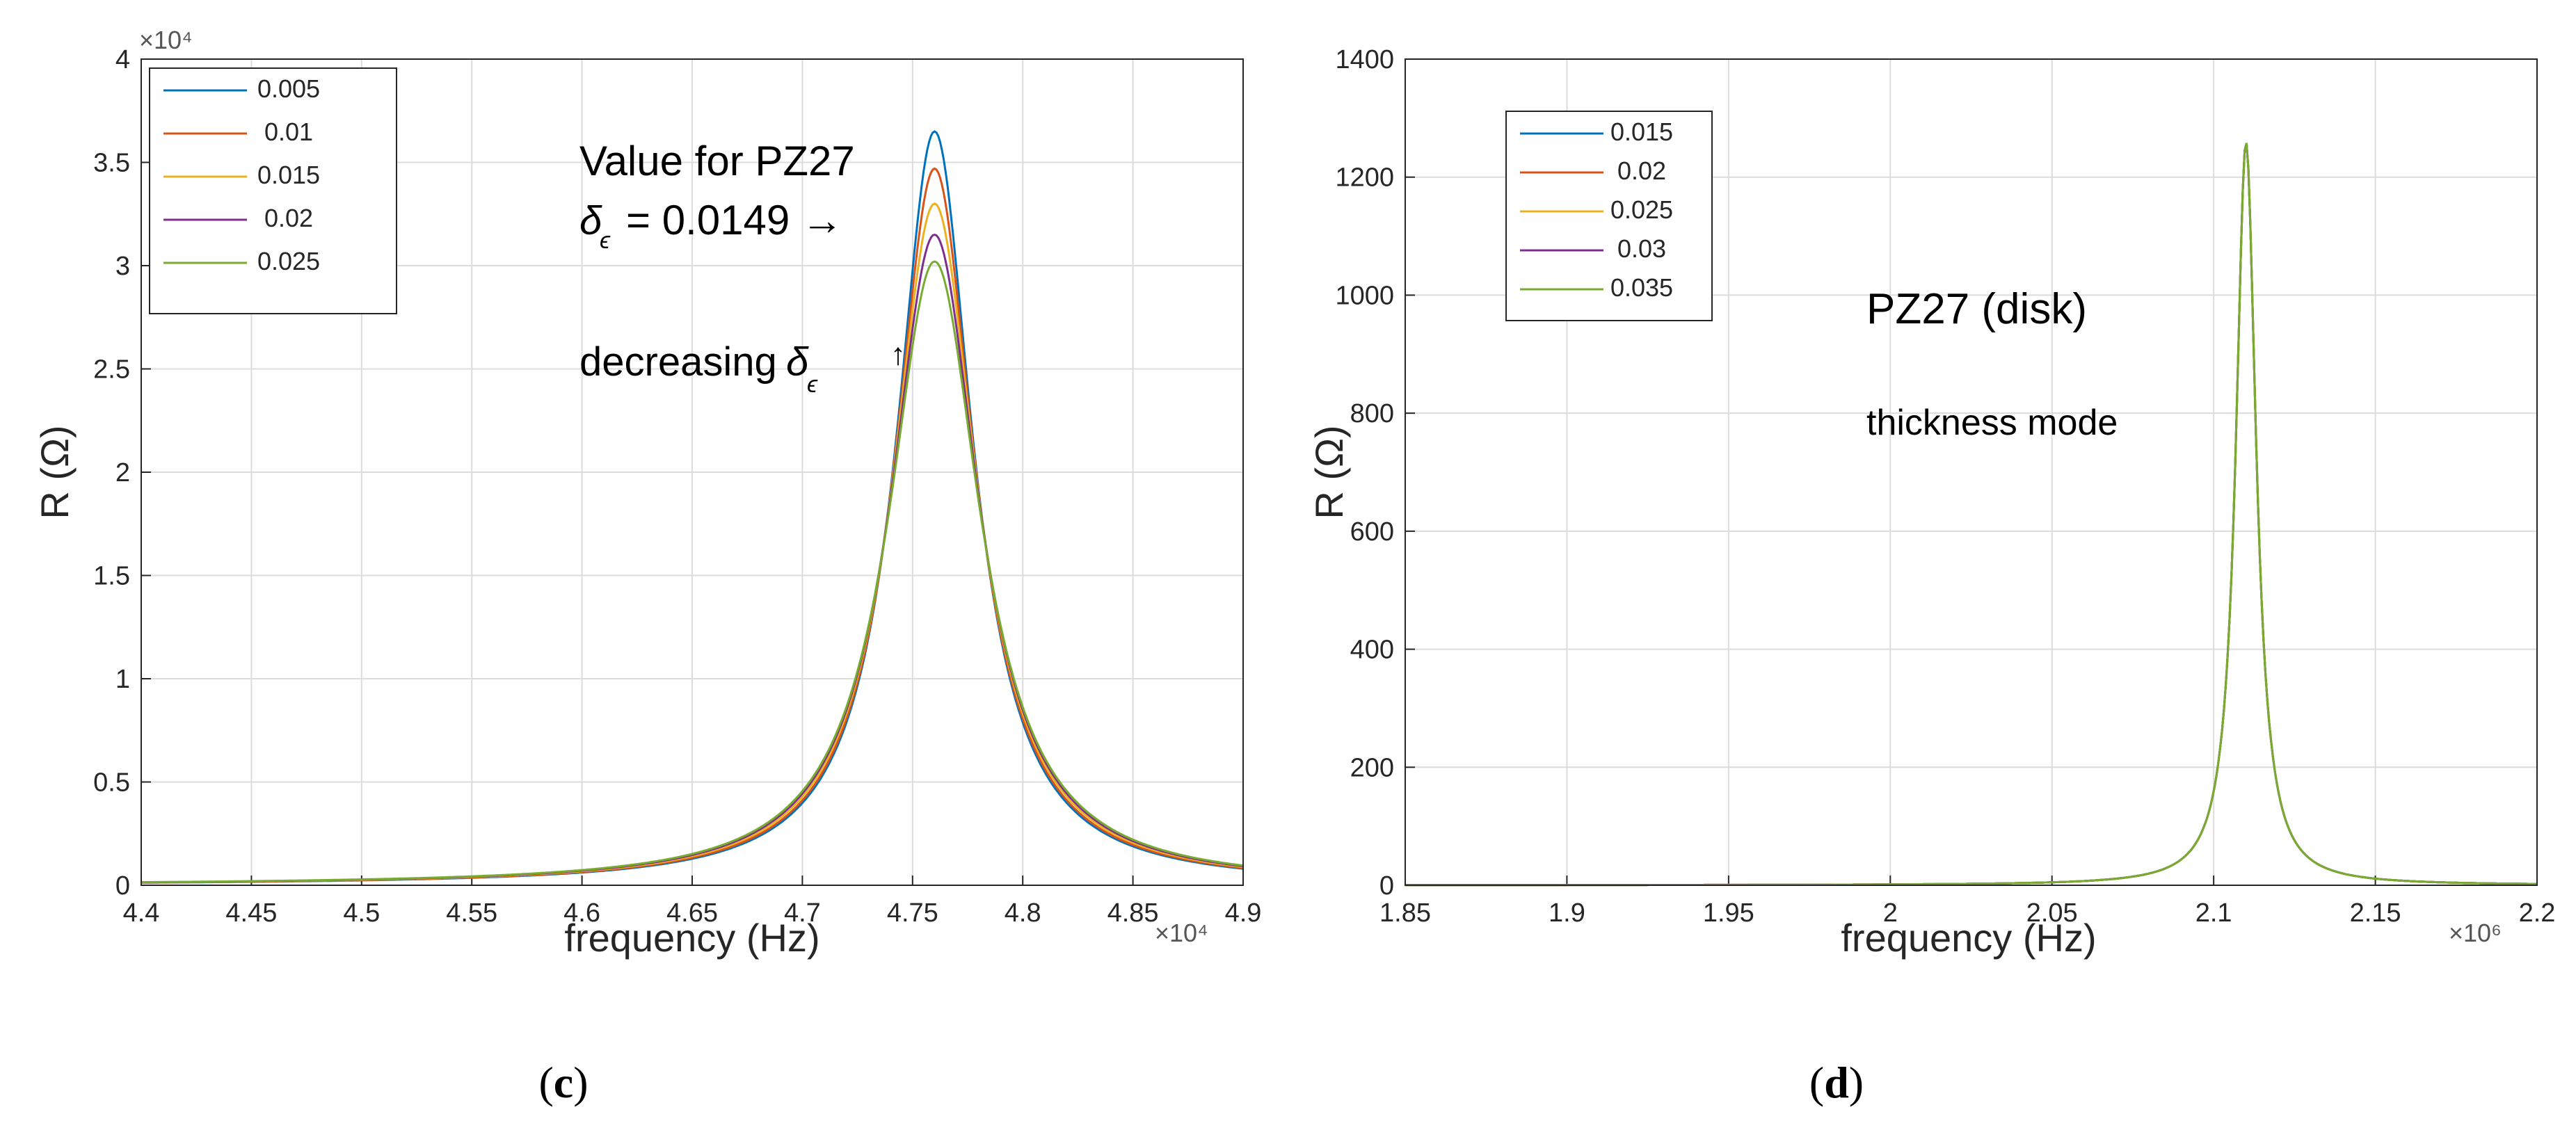  What do you see at coordinates (111, 783) in the screenshot?
I see `y-tick-label: 0.5` at bounding box center [111, 783].